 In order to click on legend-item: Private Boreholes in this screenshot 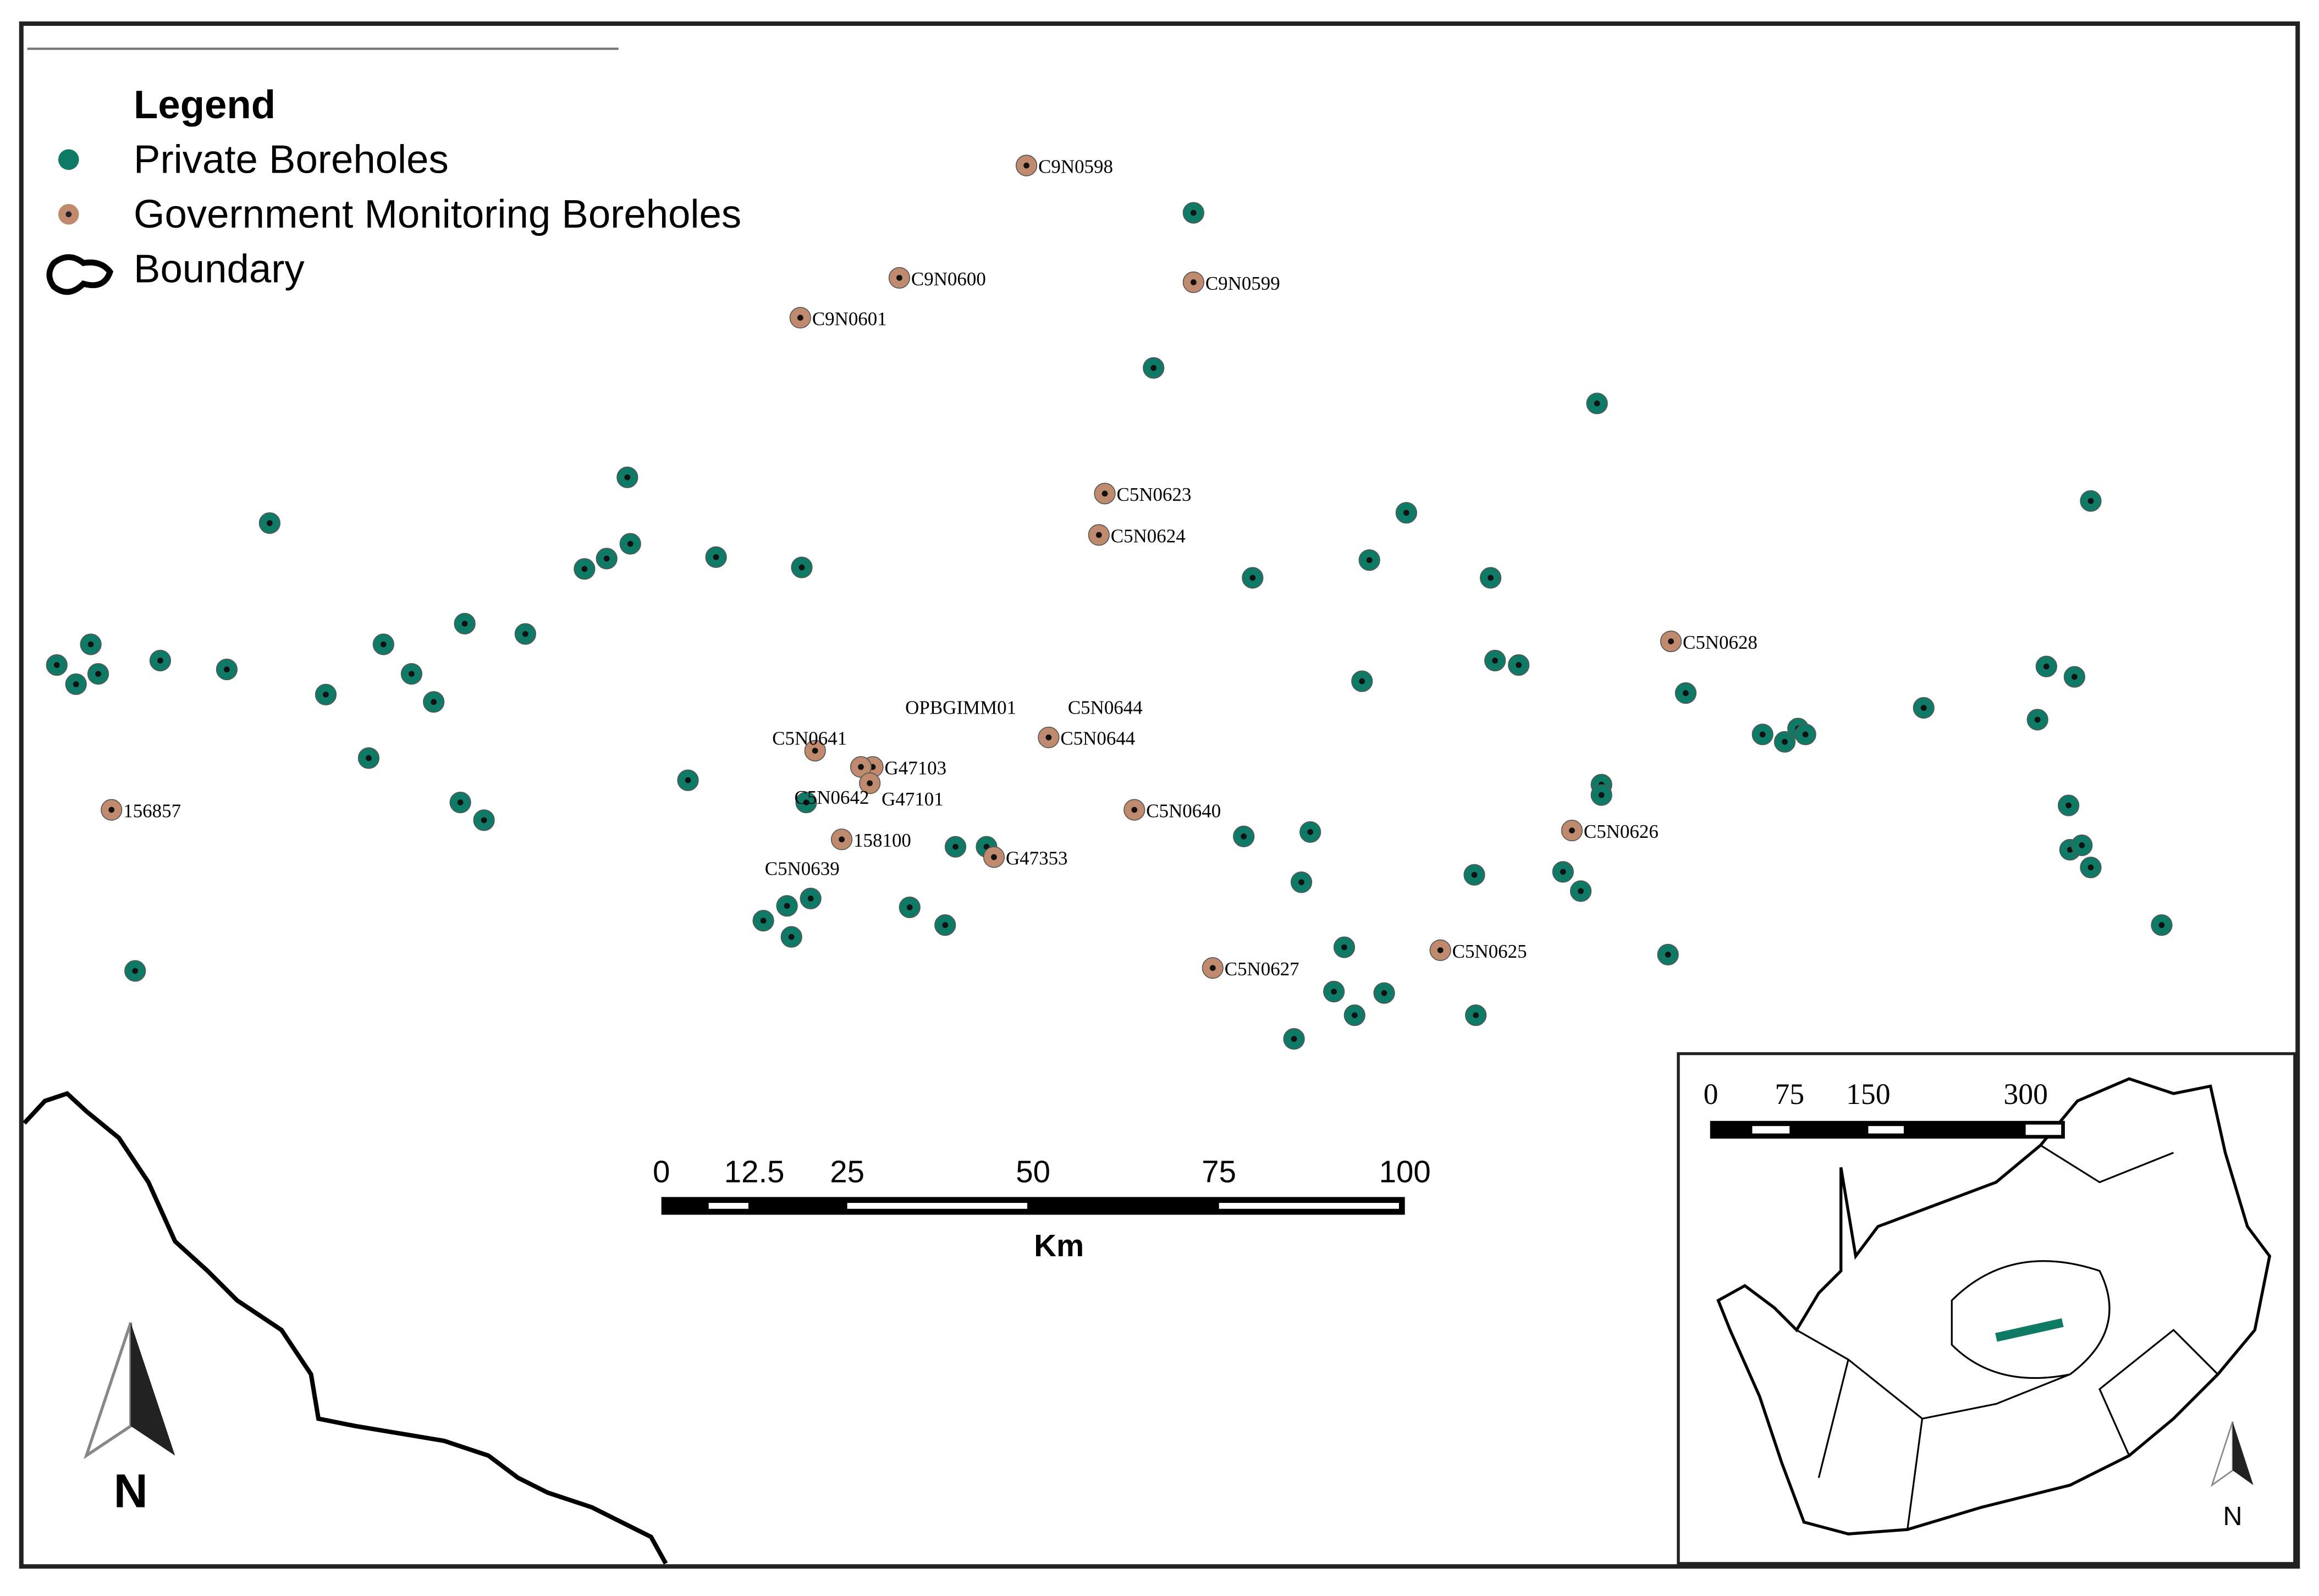, I will do `click(291, 159)`.